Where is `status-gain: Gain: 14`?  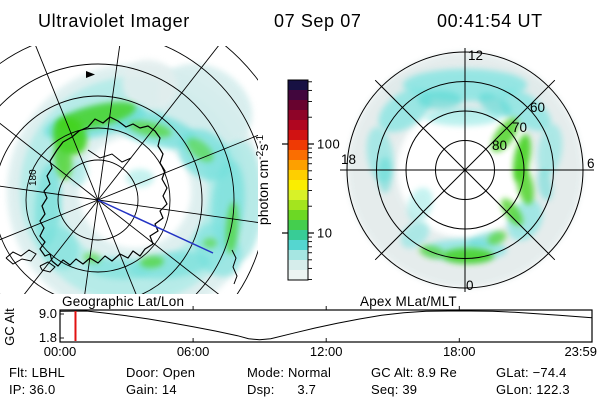 status-gain: Gain: 14 is located at coordinates (151, 389).